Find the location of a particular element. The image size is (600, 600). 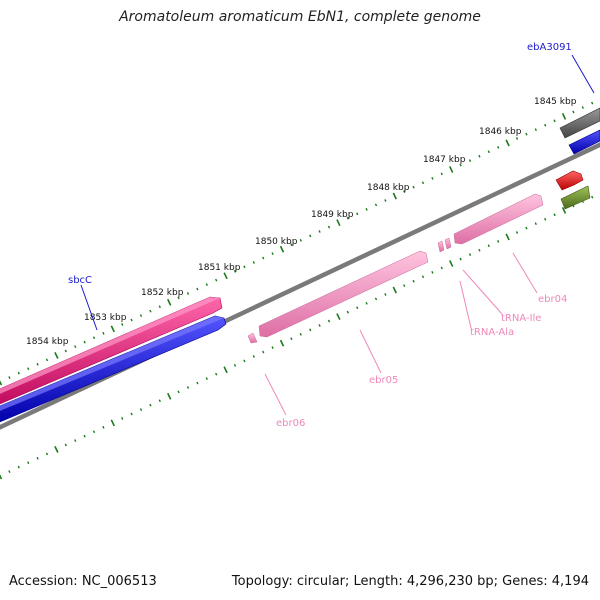

feature-tRNA-Ala is located at coordinates (441, 246).